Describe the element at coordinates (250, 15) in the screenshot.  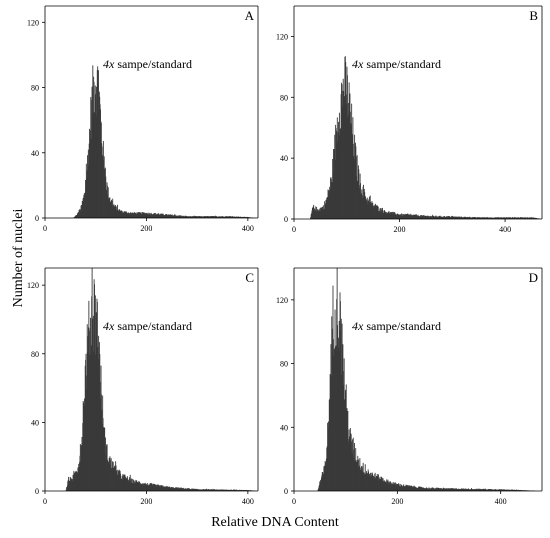
I see `panel-letter: A` at that location.